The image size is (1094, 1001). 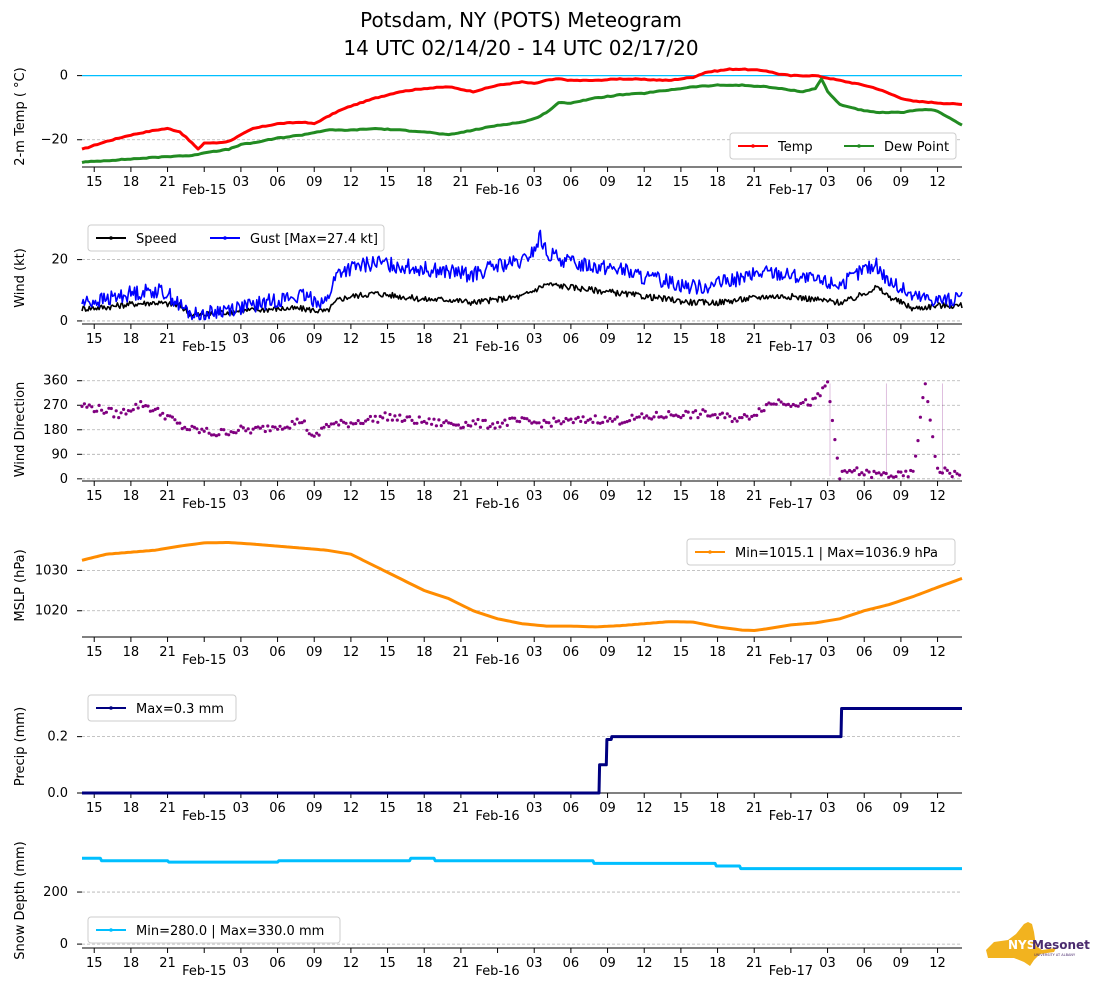 What do you see at coordinates (204, 504) in the screenshot?
I see `x-day-label: Feb-15` at bounding box center [204, 504].